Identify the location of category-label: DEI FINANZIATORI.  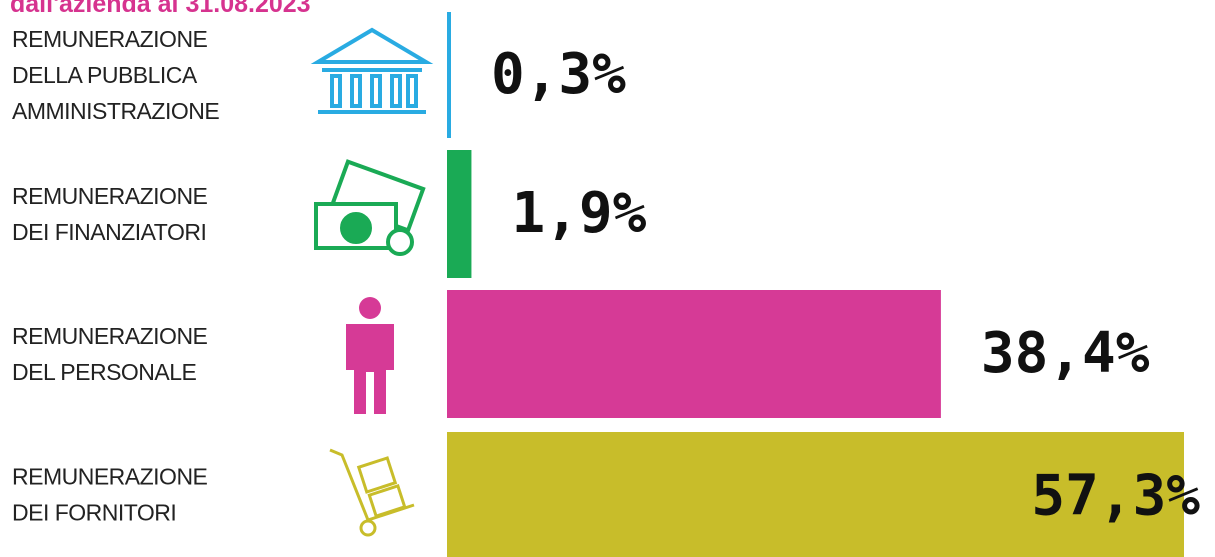
(109, 232).